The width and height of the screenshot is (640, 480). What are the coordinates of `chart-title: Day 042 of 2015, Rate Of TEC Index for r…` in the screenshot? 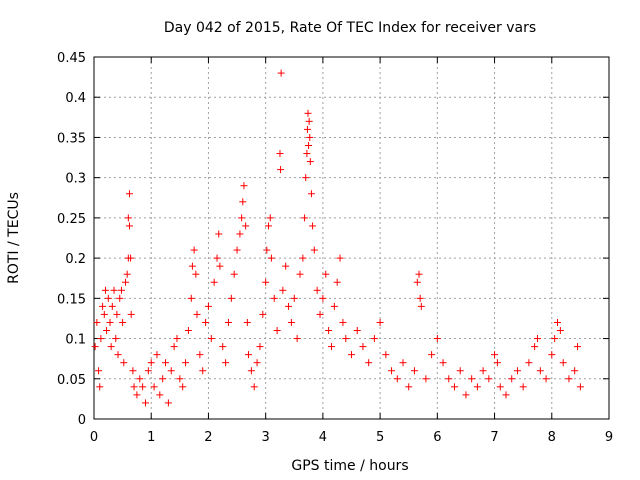 It's located at (350, 28).